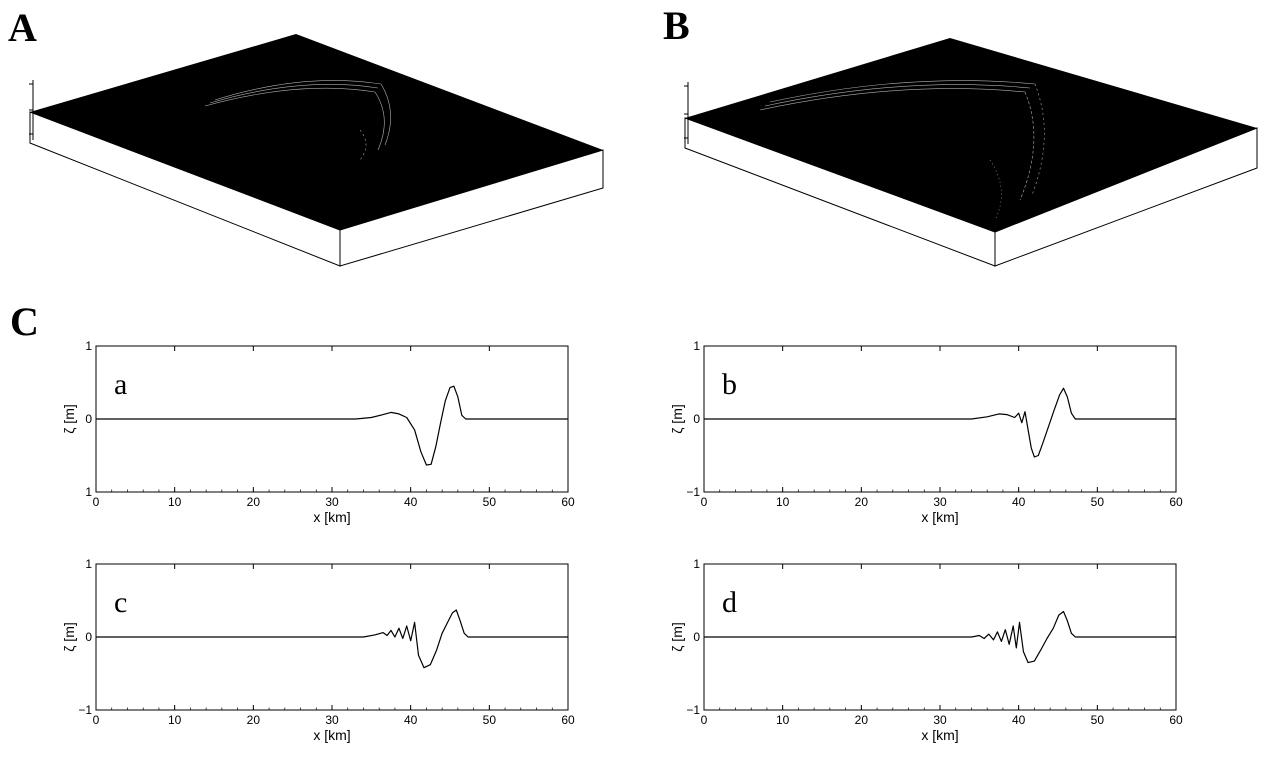 The width and height of the screenshot is (1264, 780). What do you see at coordinates (1126, 197) in the screenshot?
I see `surface-side-right-b` at bounding box center [1126, 197].